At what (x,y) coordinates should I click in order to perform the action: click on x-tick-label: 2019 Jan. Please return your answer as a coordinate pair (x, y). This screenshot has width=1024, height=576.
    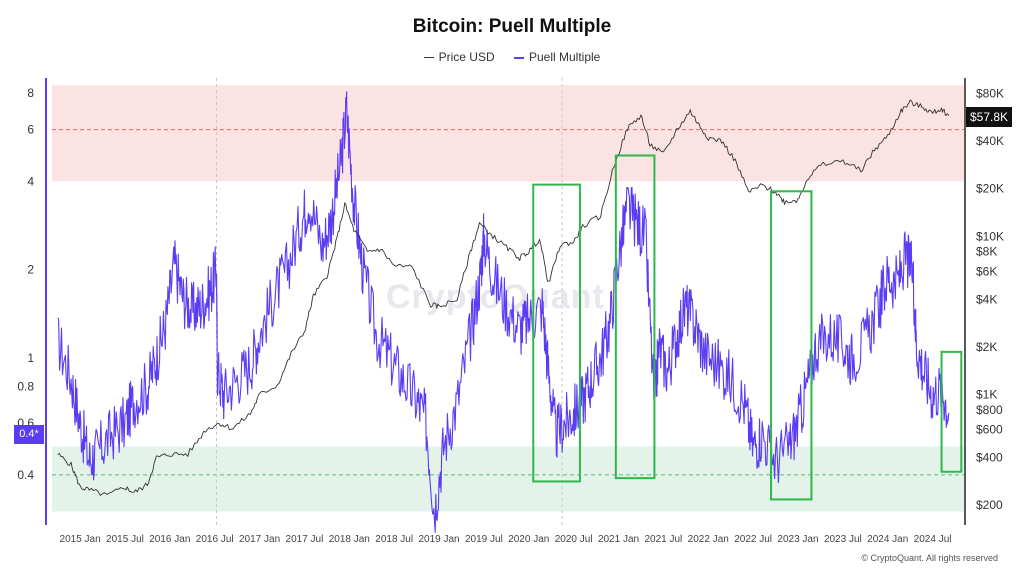
    Looking at the image, I should click on (438, 539).